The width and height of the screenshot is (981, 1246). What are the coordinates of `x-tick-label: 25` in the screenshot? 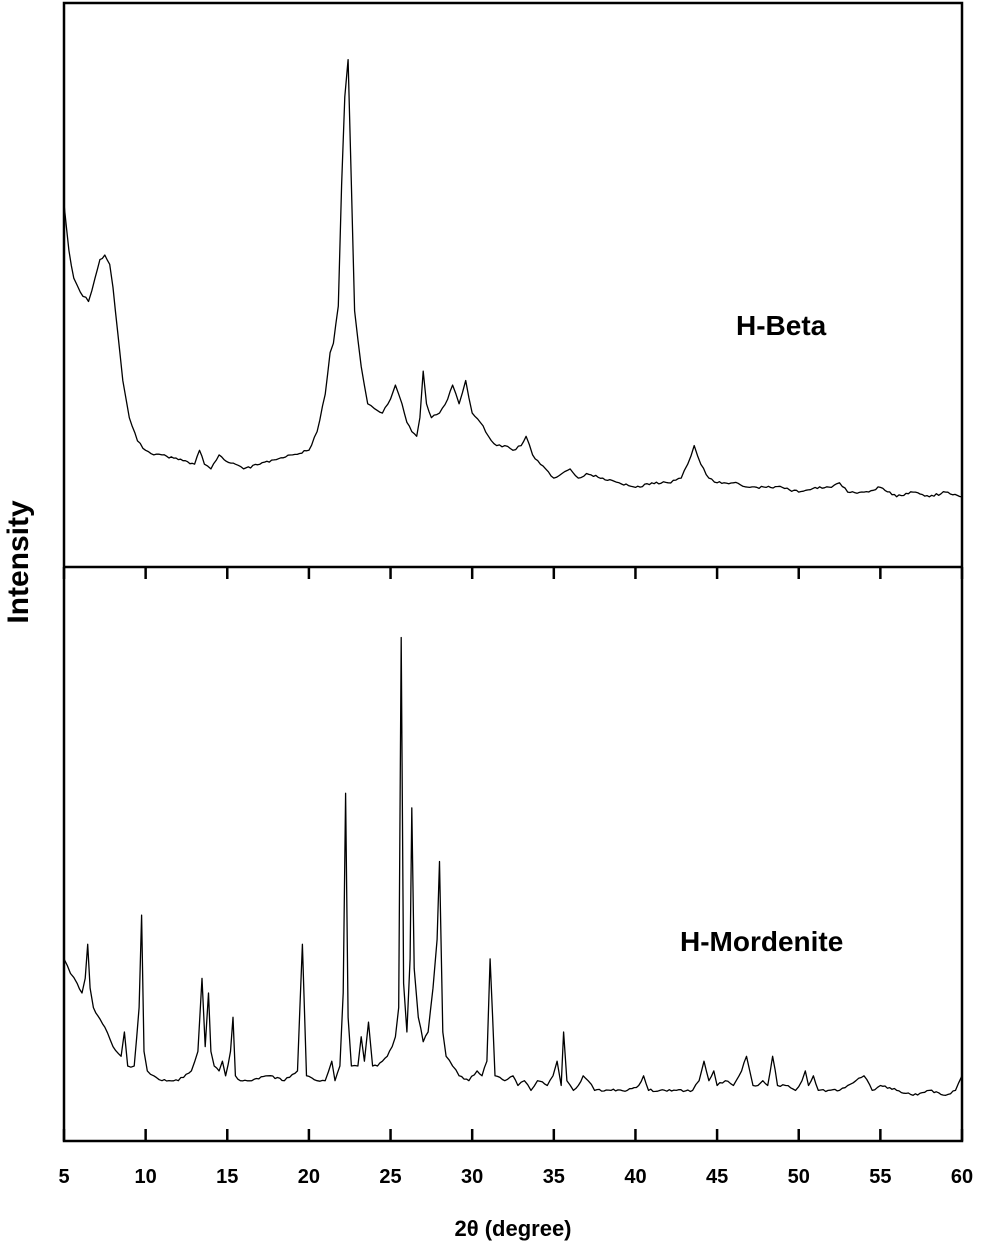 It's located at (390, 1177).